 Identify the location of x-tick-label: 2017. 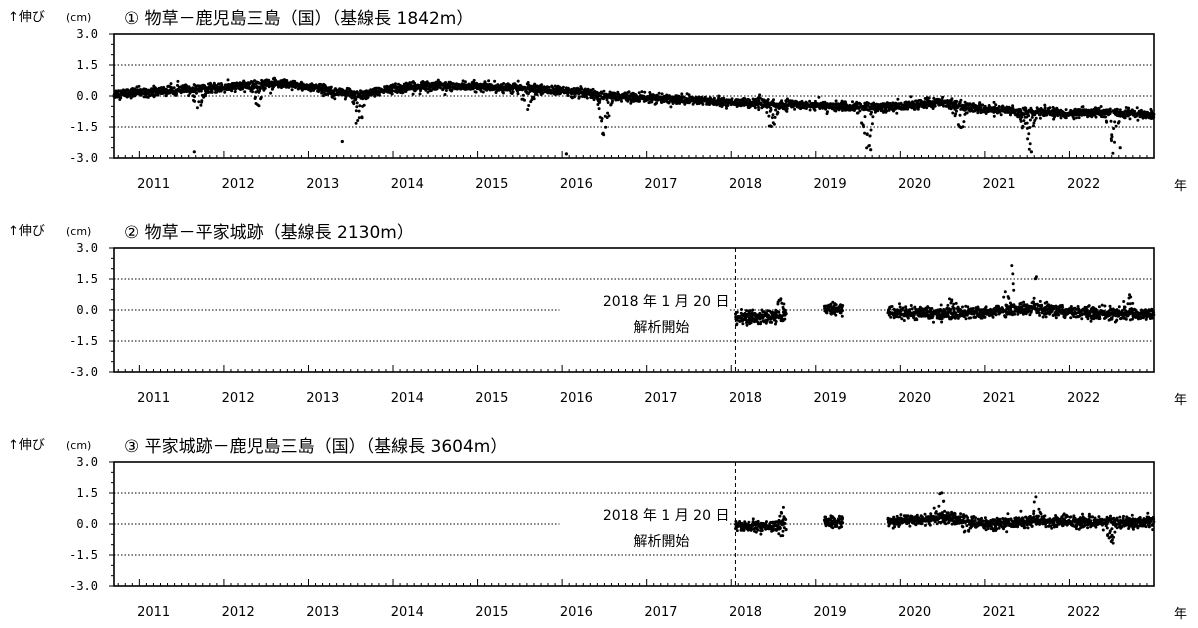
(660, 398).